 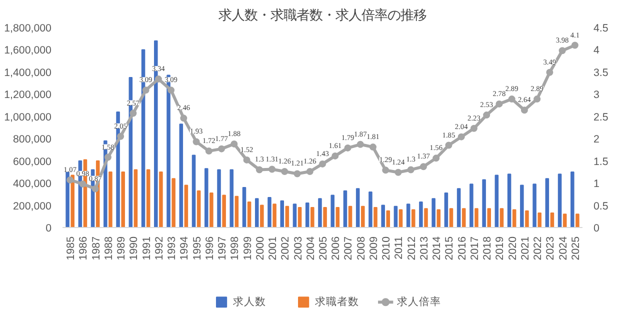 I want to click on y2-tick-label: 4, so click(x=597, y=50).